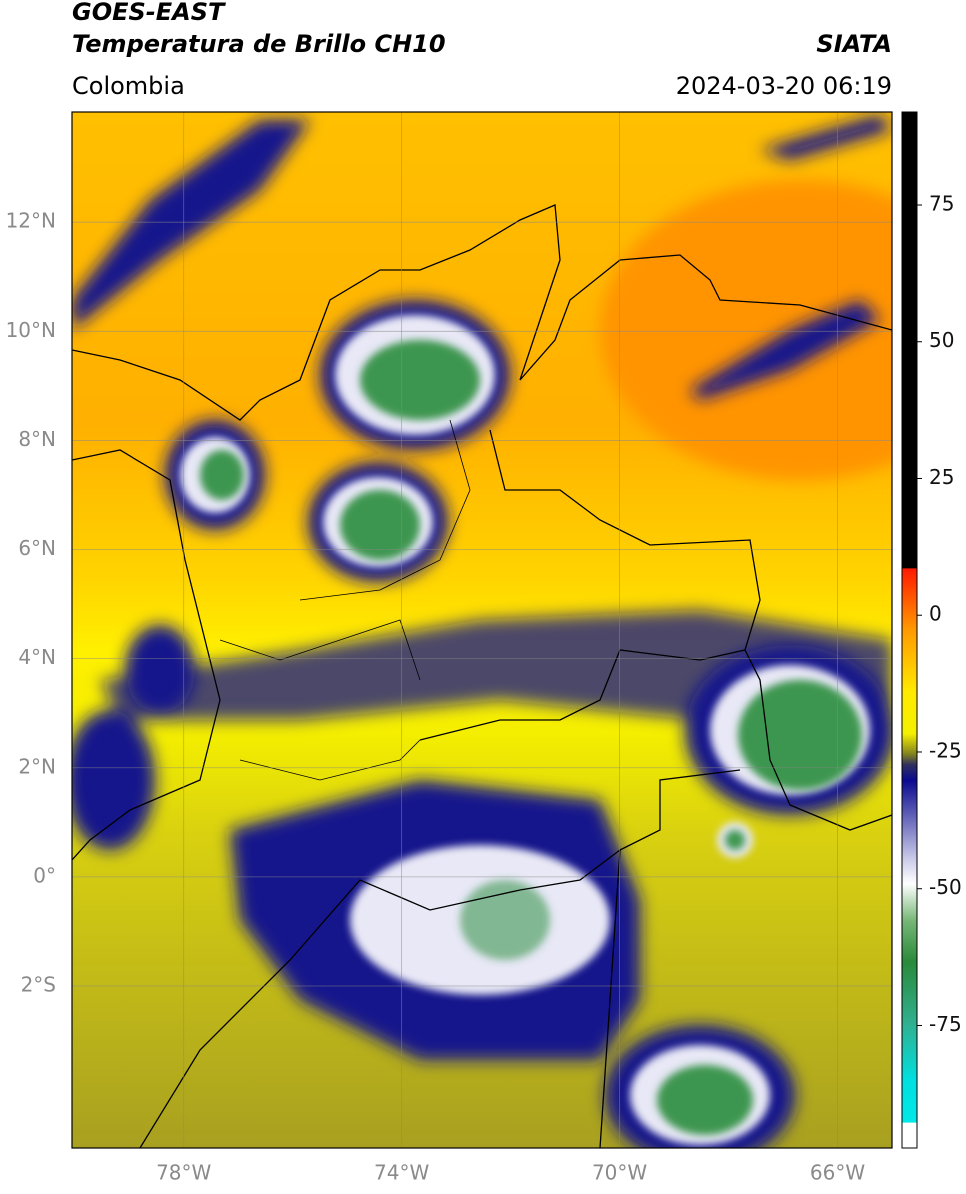 The width and height of the screenshot is (966, 1194). I want to click on x-tick-label: 66°W, so click(837, 1173).